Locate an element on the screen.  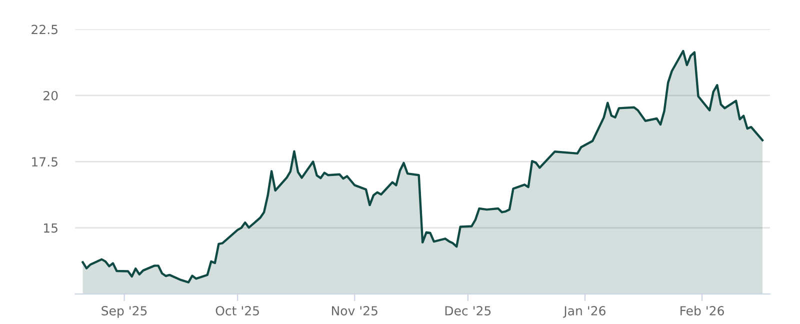
x-tick-label: Feb '26 is located at coordinates (702, 311).